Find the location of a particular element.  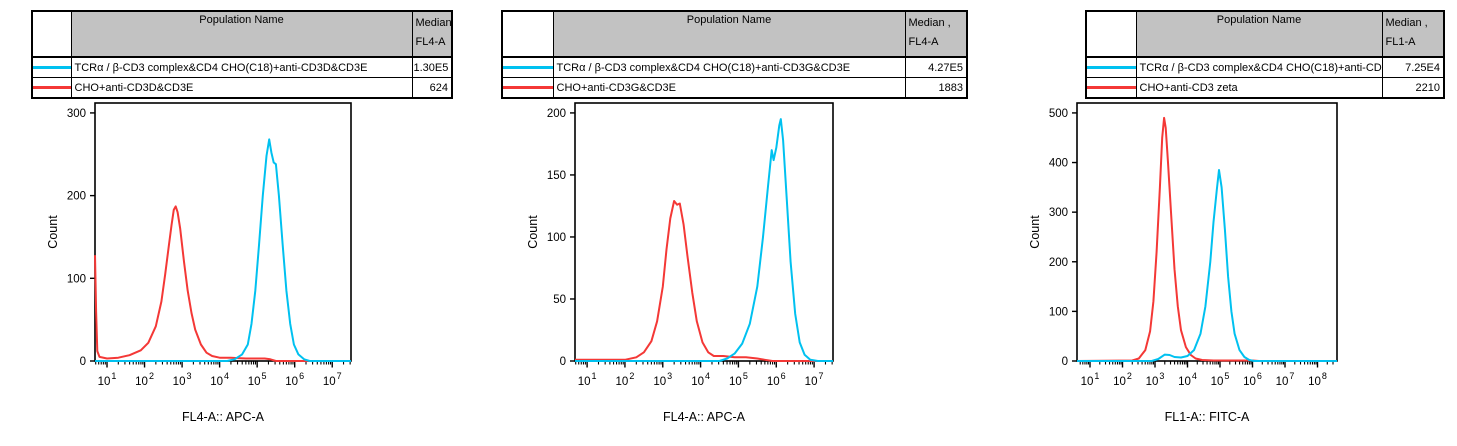

table-header-row: Population Name Median , FL1-A is located at coordinates (1265, 34).